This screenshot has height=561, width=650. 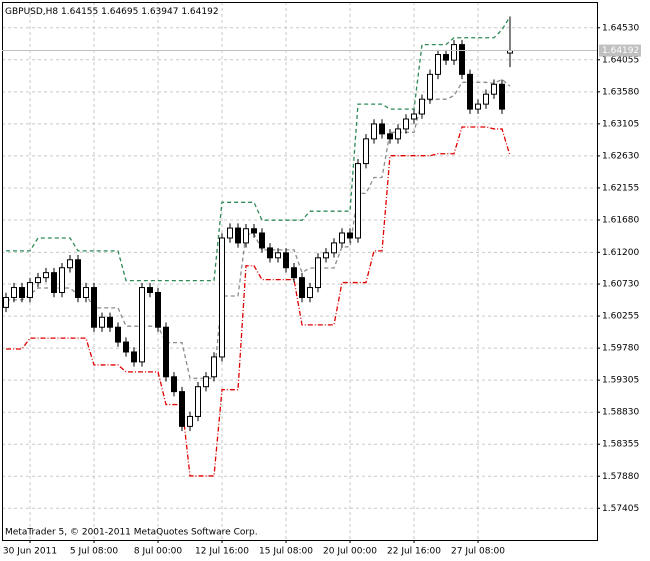 What do you see at coordinates (478, 552) in the screenshot?
I see `x-tick-label: 27 Jul 08:00` at bounding box center [478, 552].